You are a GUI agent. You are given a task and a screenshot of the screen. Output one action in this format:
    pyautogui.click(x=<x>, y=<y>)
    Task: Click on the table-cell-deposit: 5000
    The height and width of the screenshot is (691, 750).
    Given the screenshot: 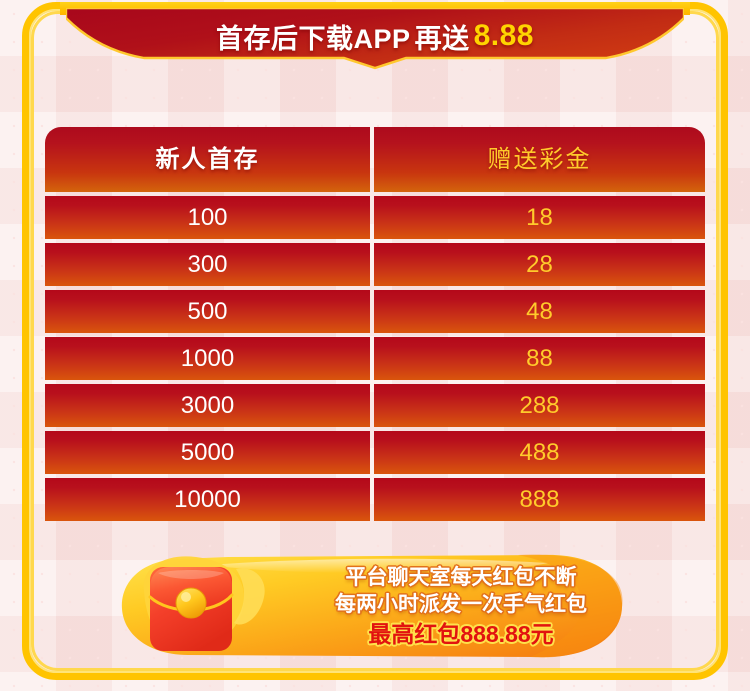 What is the action you would take?
    pyautogui.click(x=207, y=452)
    